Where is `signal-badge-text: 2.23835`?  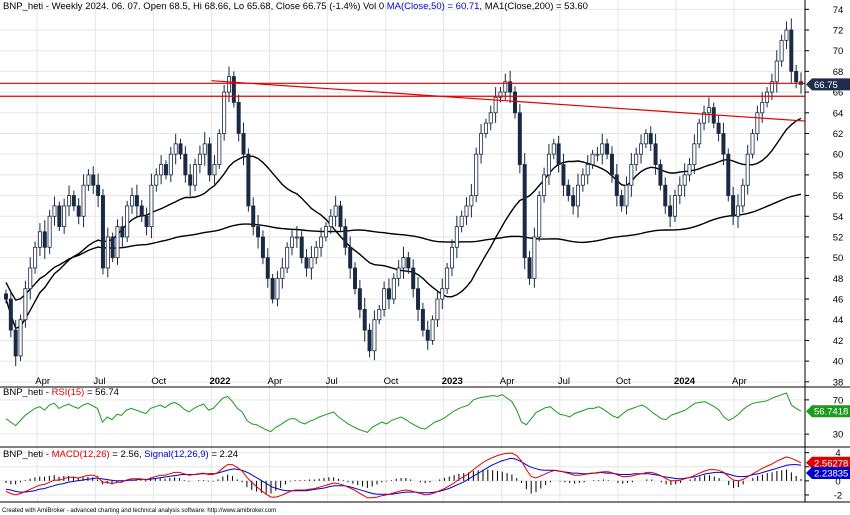
signal-badge-text: 2.23835 is located at coordinates (831, 474).